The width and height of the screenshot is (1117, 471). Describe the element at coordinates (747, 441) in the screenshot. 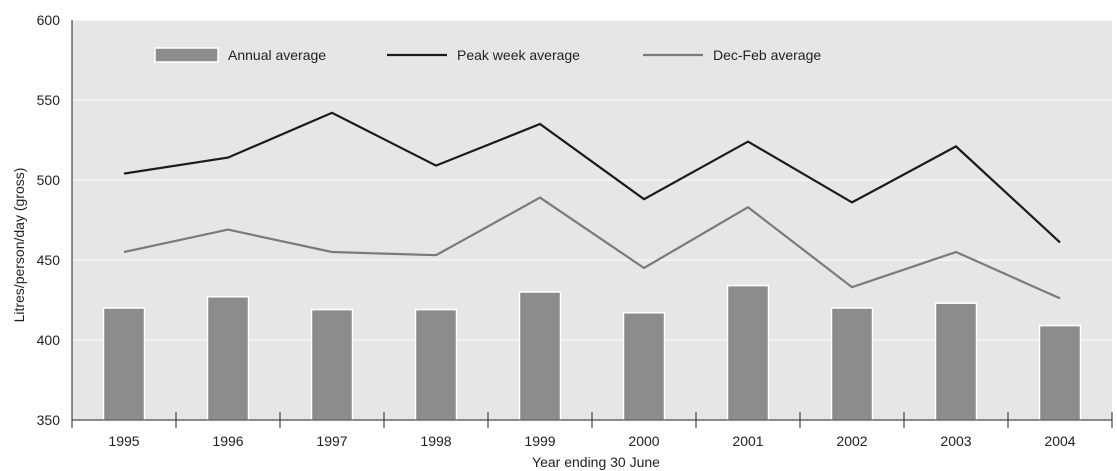

I see `x-tick-label: 2001` at that location.